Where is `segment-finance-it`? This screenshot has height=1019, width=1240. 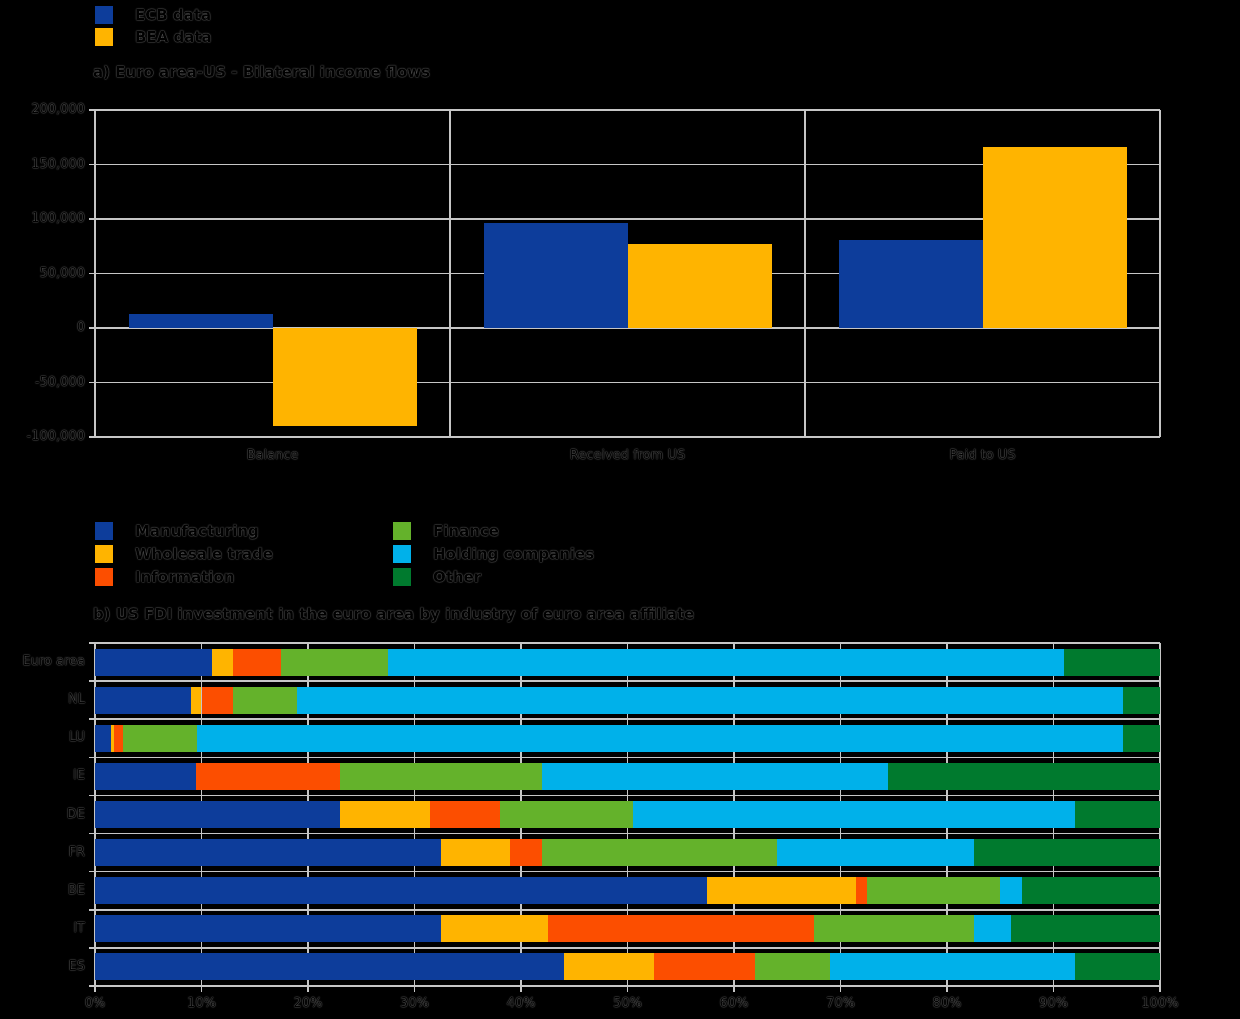 segment-finance-it is located at coordinates (893, 929).